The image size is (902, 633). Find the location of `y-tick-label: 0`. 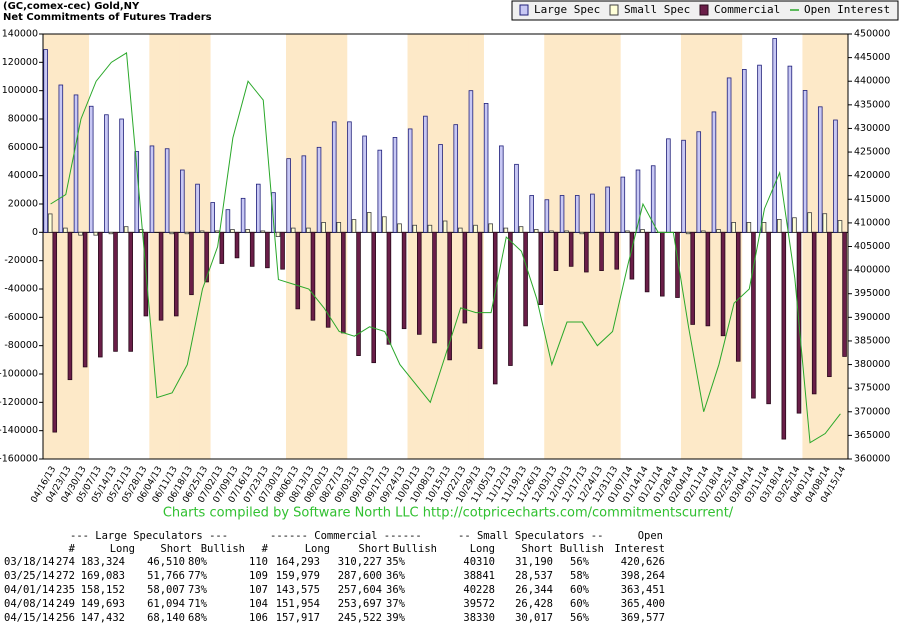

y-tick-label: 0 is located at coordinates (35, 232).